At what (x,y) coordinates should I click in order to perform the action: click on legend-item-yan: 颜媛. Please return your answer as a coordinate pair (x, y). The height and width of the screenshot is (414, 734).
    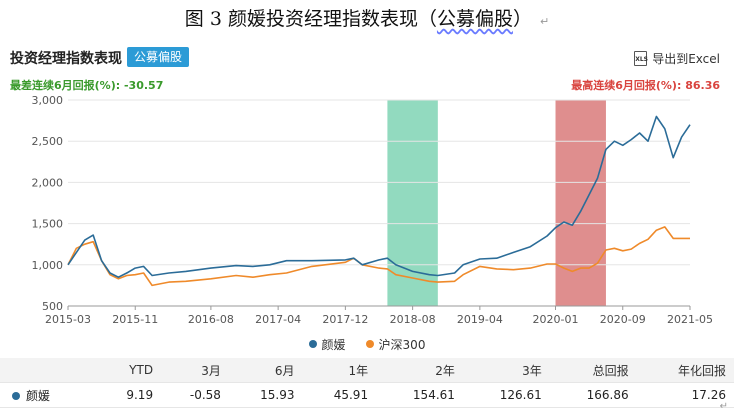
    Looking at the image, I should click on (327, 344).